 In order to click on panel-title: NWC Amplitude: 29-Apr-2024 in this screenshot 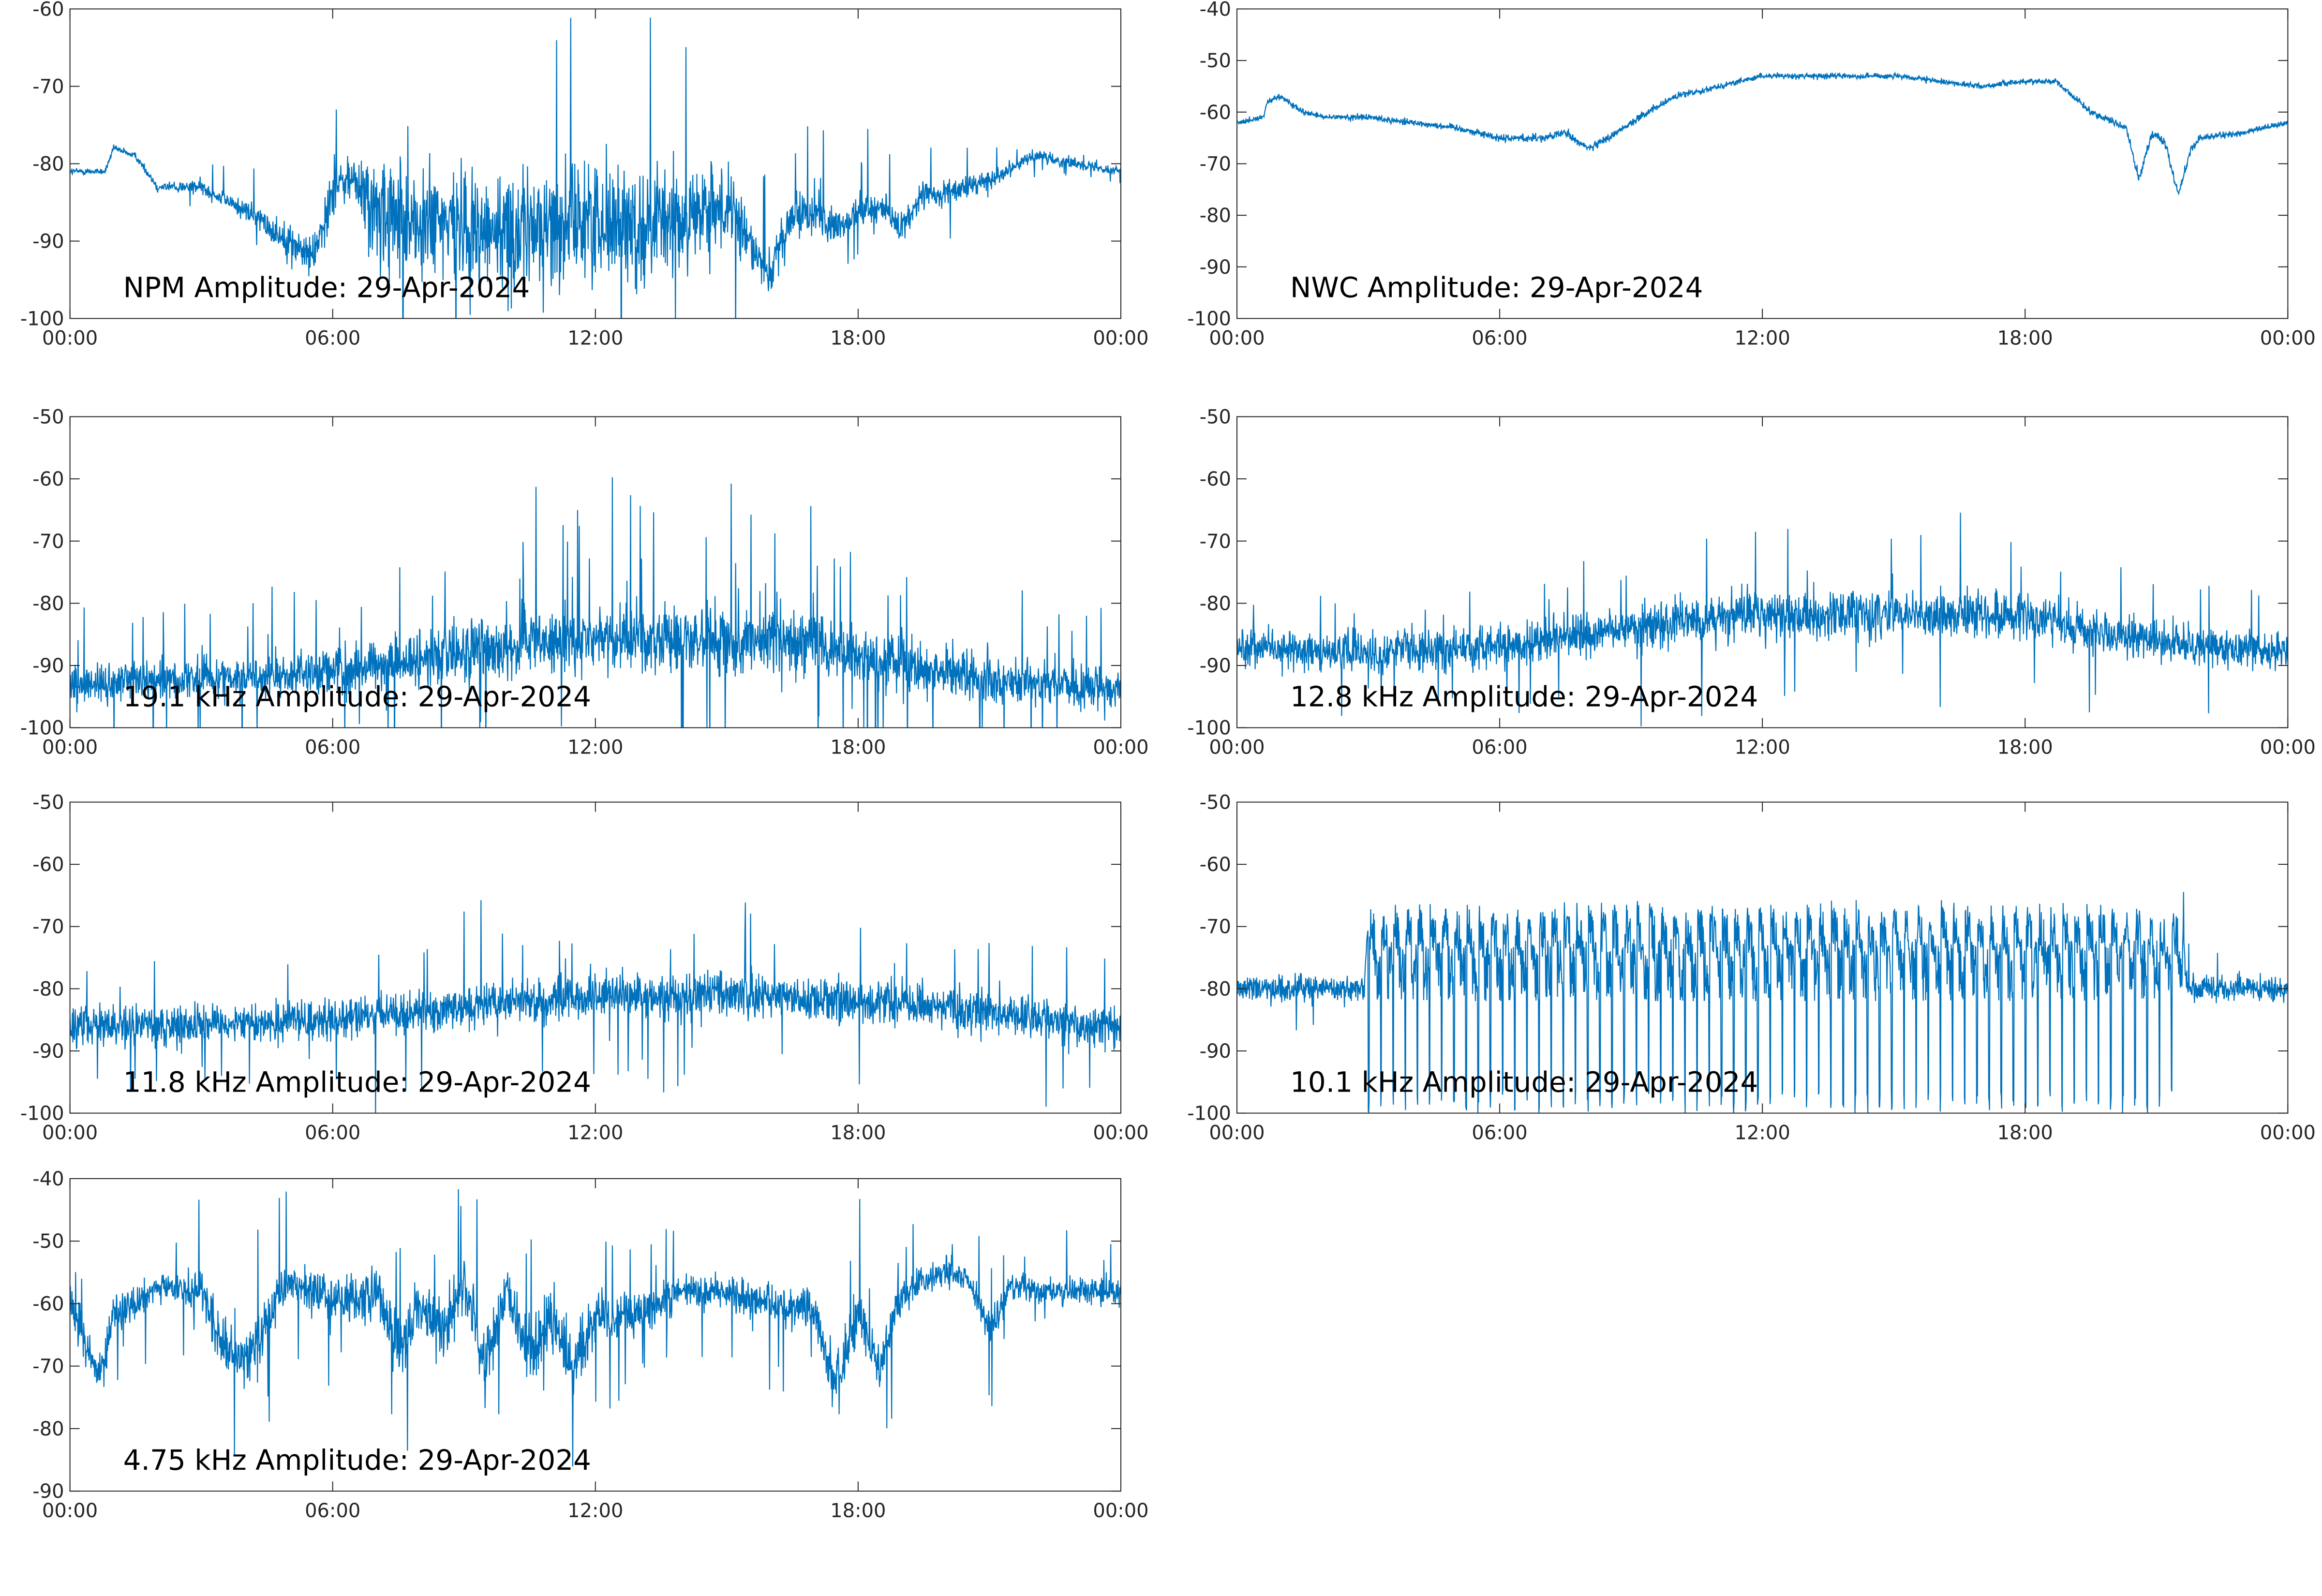, I will do `click(1496, 287)`.